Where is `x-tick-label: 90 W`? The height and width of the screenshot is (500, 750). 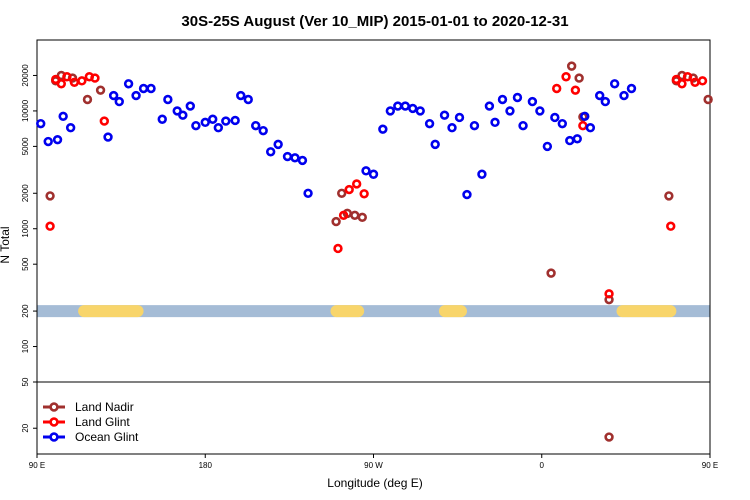
x-tick-label: 90 W is located at coordinates (373, 465).